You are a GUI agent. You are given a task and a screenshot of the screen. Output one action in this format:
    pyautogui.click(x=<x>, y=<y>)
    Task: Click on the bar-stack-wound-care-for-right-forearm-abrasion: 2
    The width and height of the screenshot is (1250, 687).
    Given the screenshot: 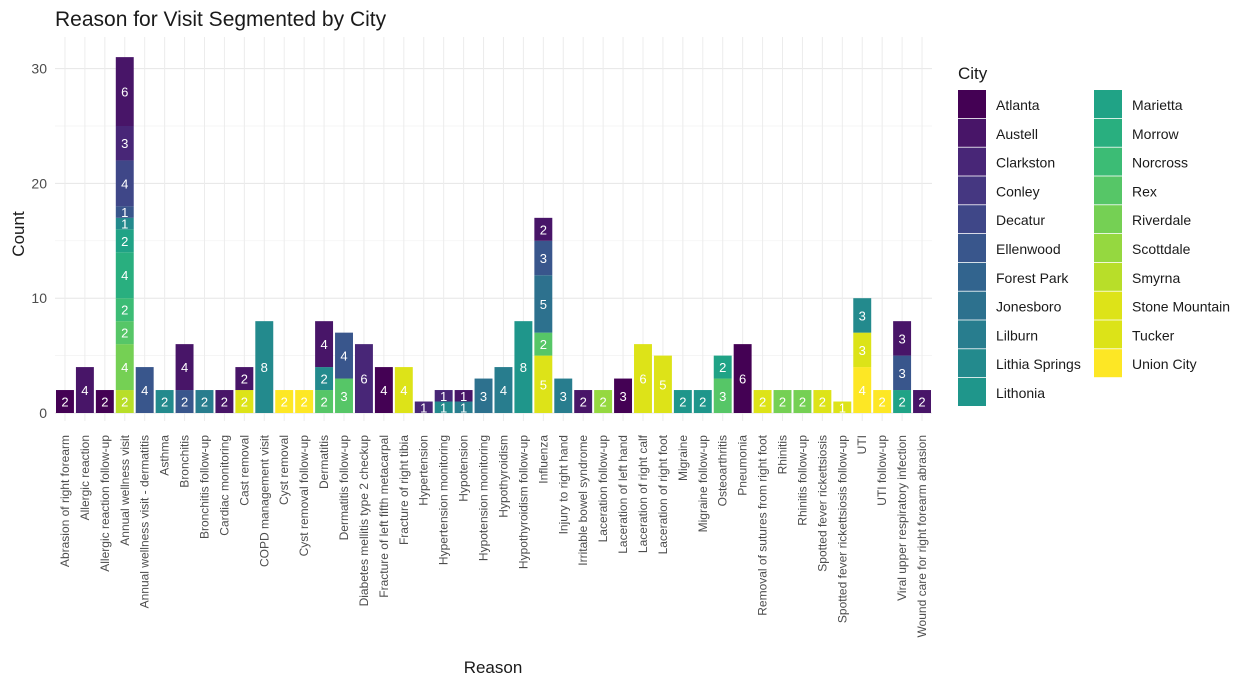 What is the action you would take?
    pyautogui.click(x=922, y=401)
    